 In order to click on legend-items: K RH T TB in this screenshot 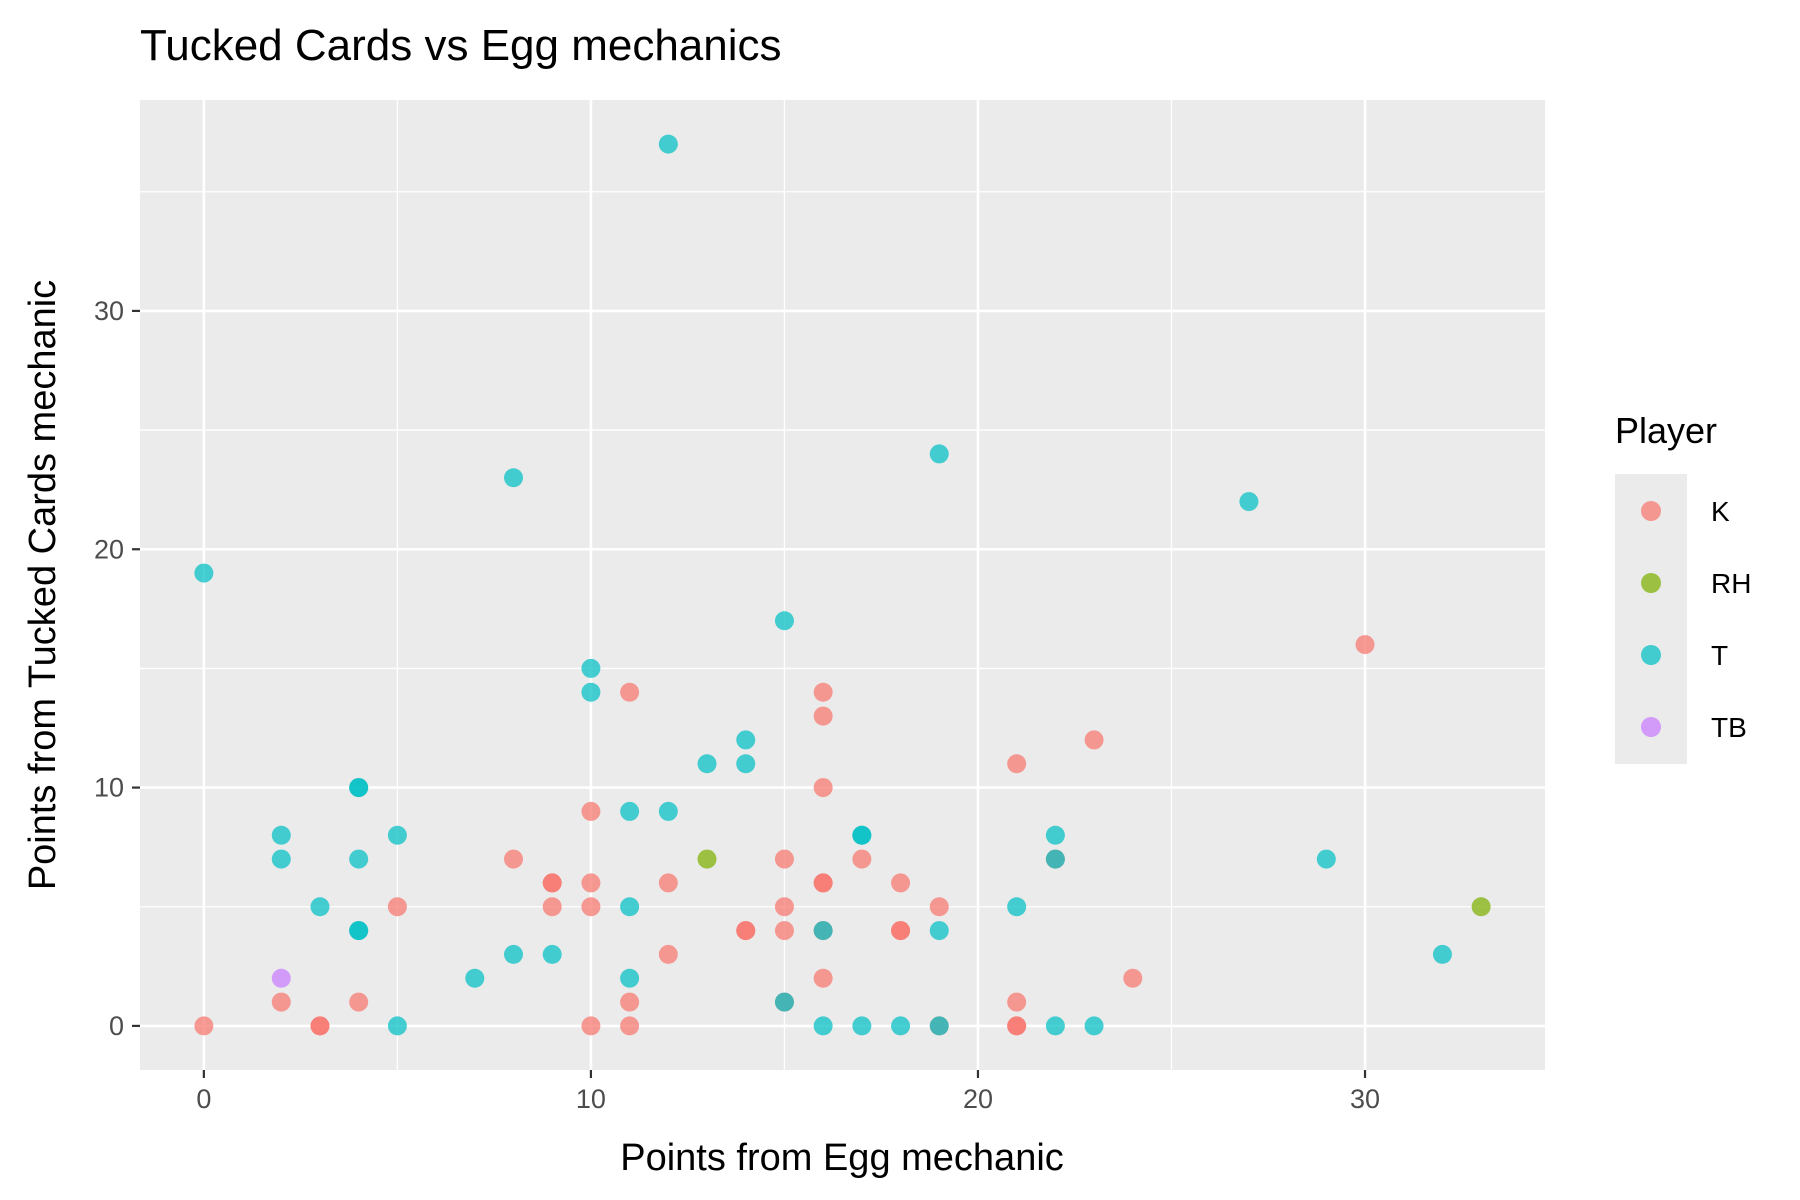, I will do `click(1696, 619)`.